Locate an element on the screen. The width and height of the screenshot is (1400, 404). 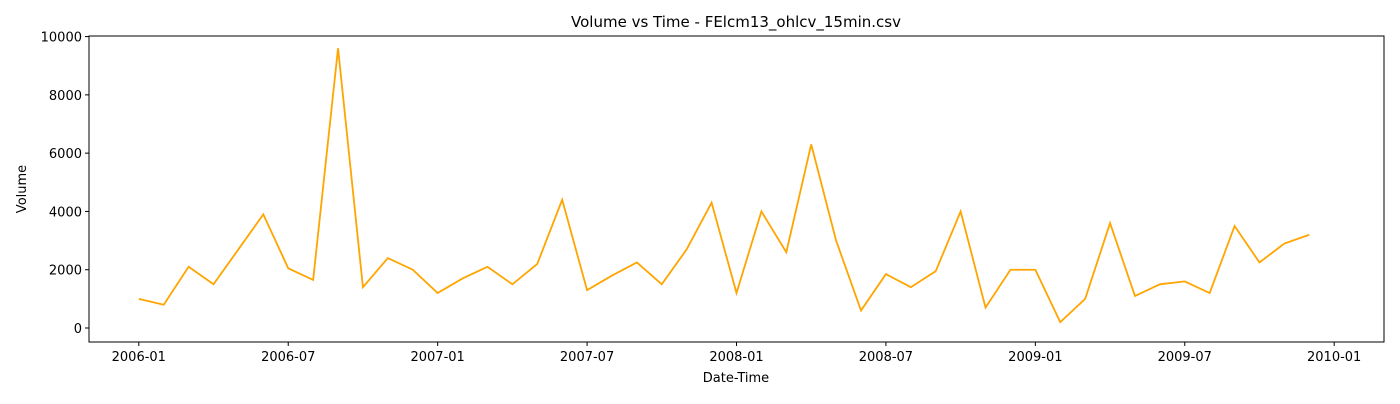
y-tick-label: 0 is located at coordinates (78, 329).